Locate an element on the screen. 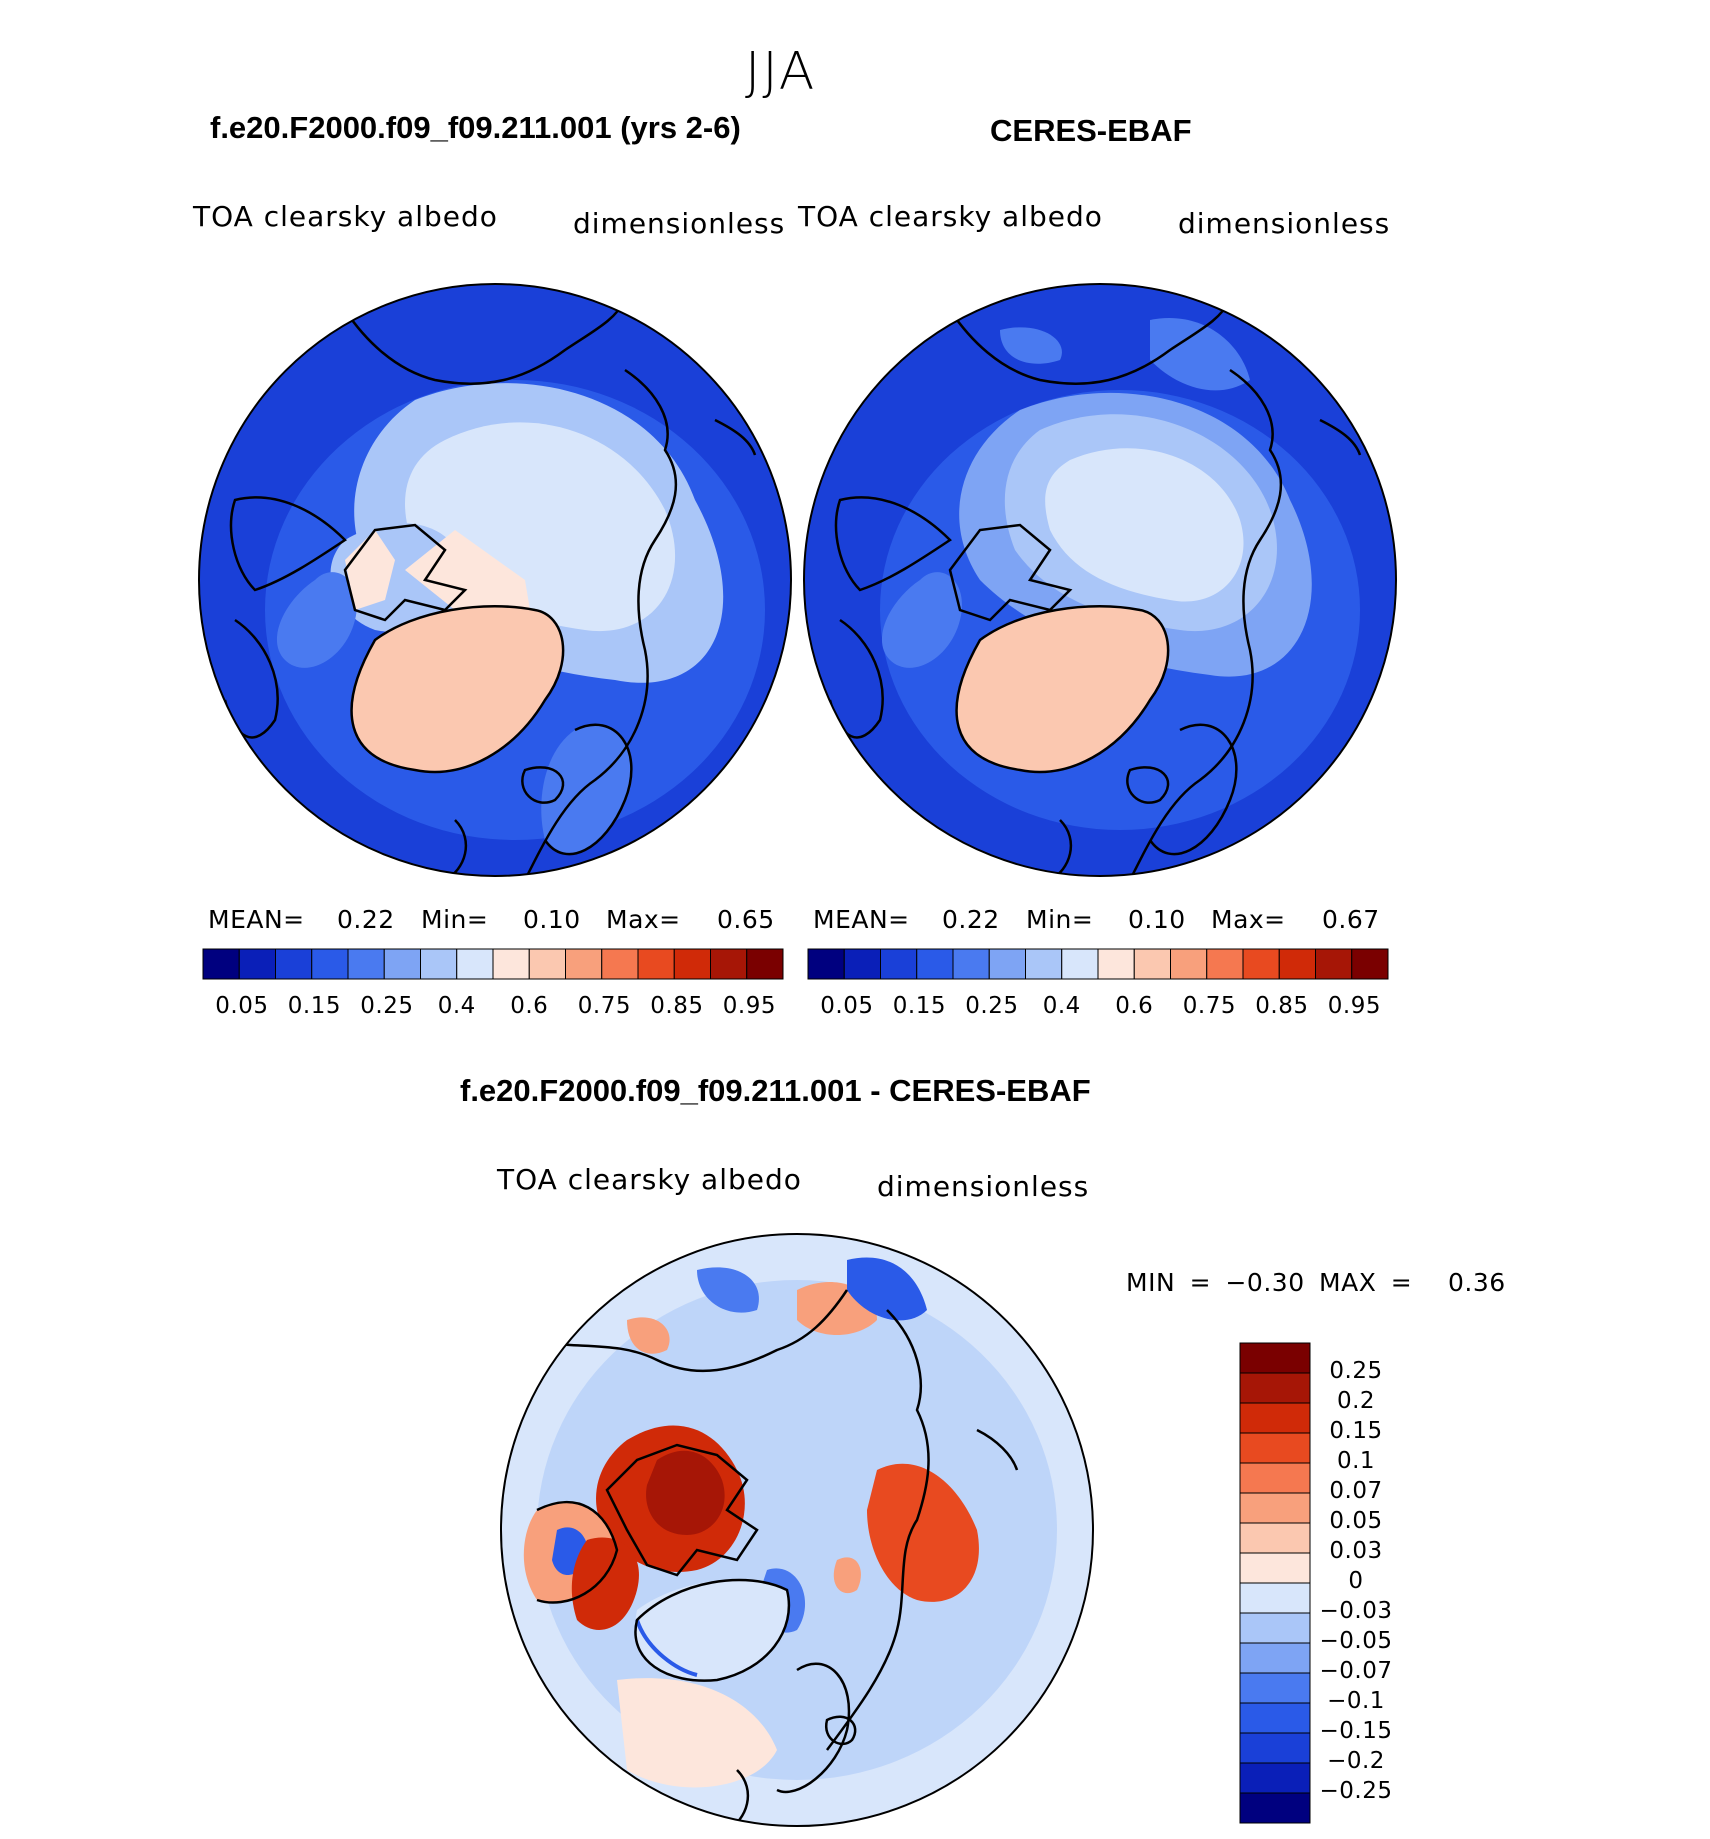 The width and height of the screenshot is (1710, 1839). colorbar-tick-label: −0.2 is located at coordinates (1356, 1761).